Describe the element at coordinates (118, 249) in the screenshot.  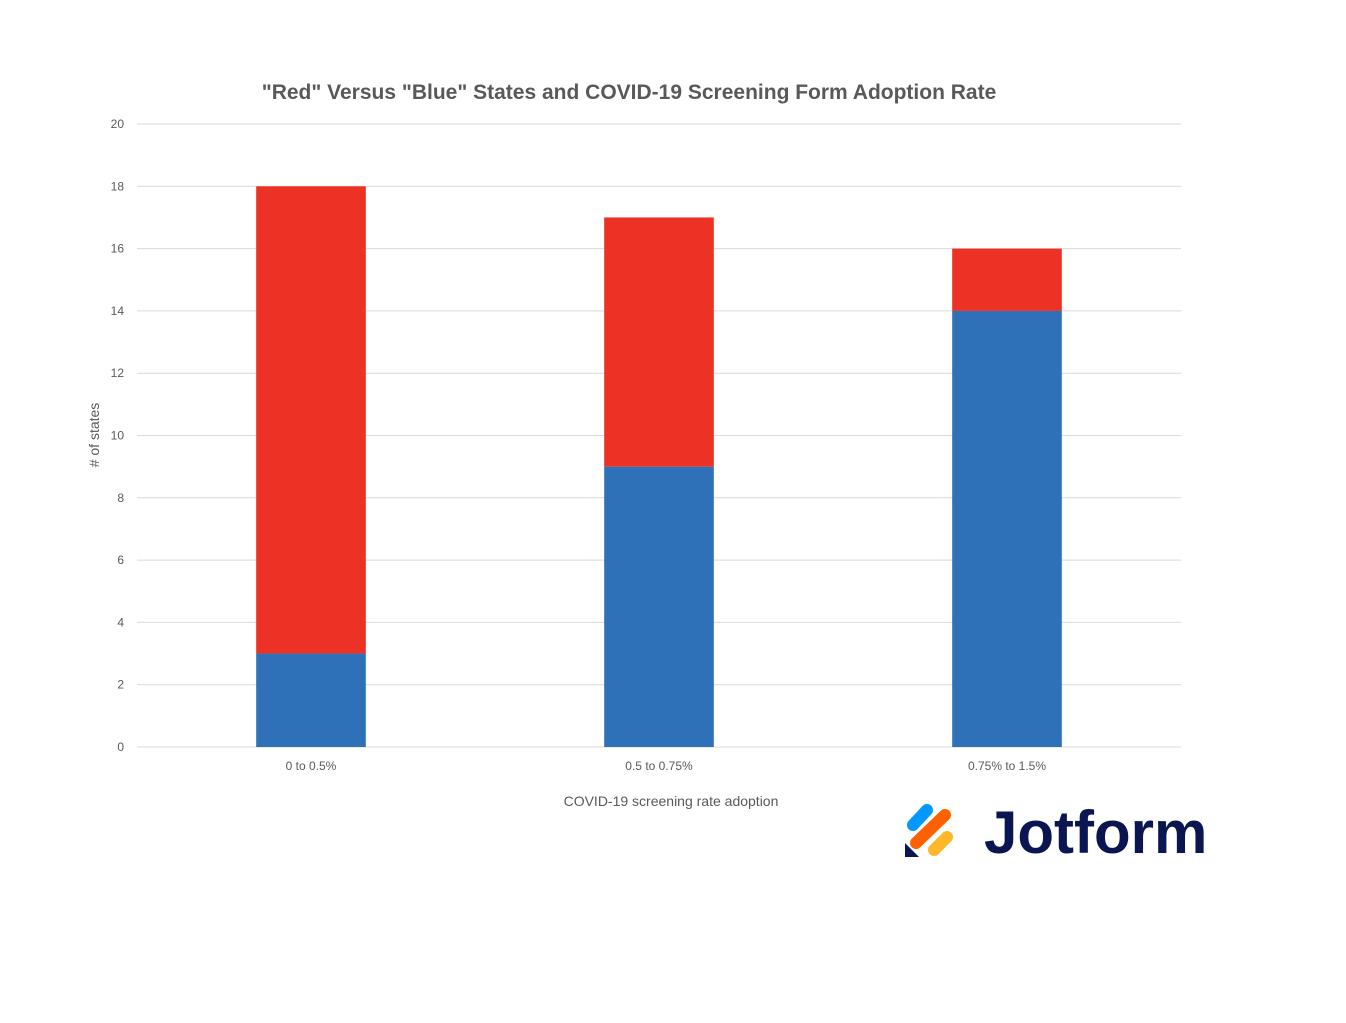
I see `y-tick-label: 16` at that location.